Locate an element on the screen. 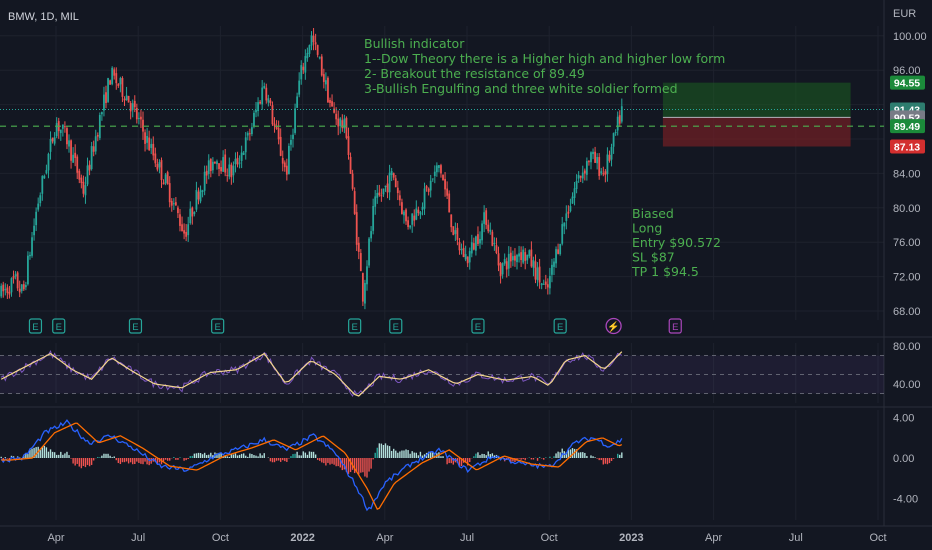 This screenshot has width=932, height=550. event-markers: E E E E E E E E ⚡ E is located at coordinates (355, 326).